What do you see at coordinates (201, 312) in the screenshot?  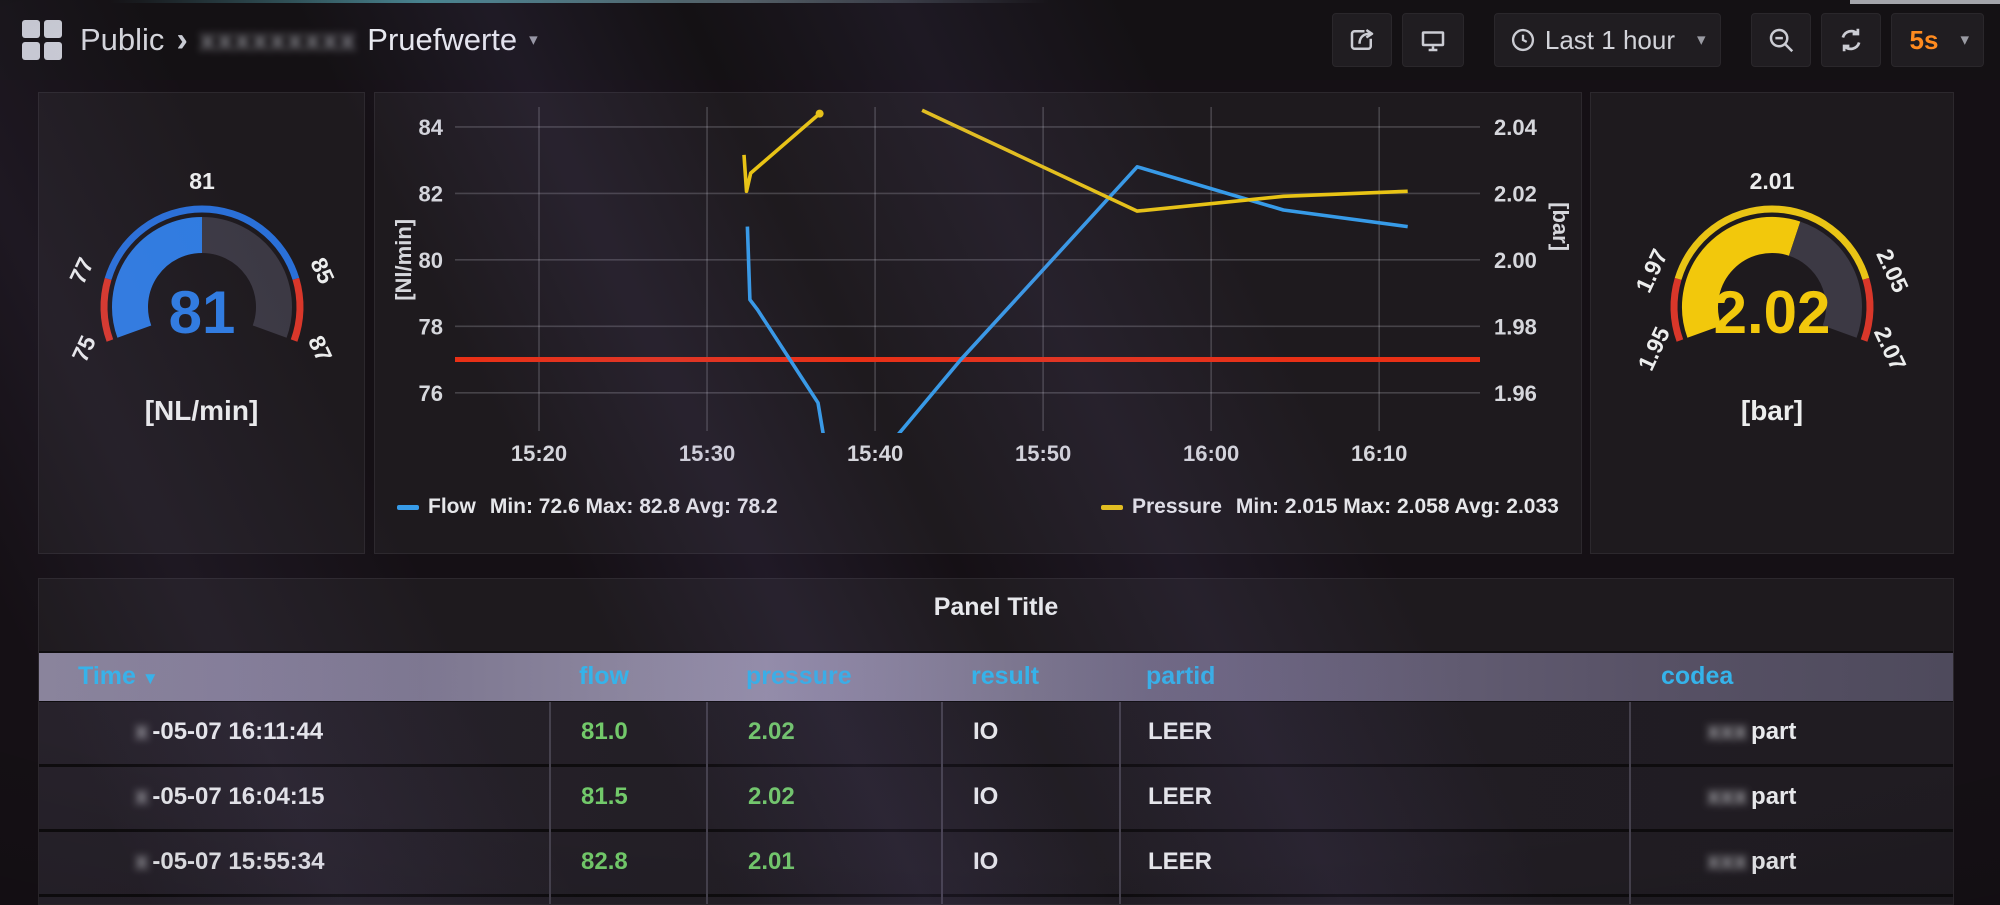 I see `gauge-value: 81` at bounding box center [201, 312].